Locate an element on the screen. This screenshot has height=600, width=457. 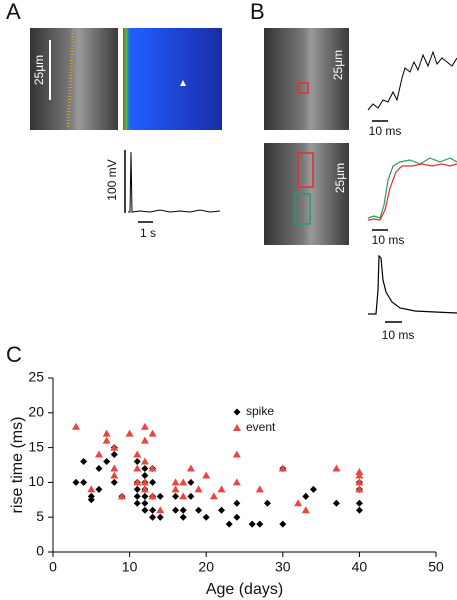
scale-label: 10 ms is located at coordinates (388, 240).